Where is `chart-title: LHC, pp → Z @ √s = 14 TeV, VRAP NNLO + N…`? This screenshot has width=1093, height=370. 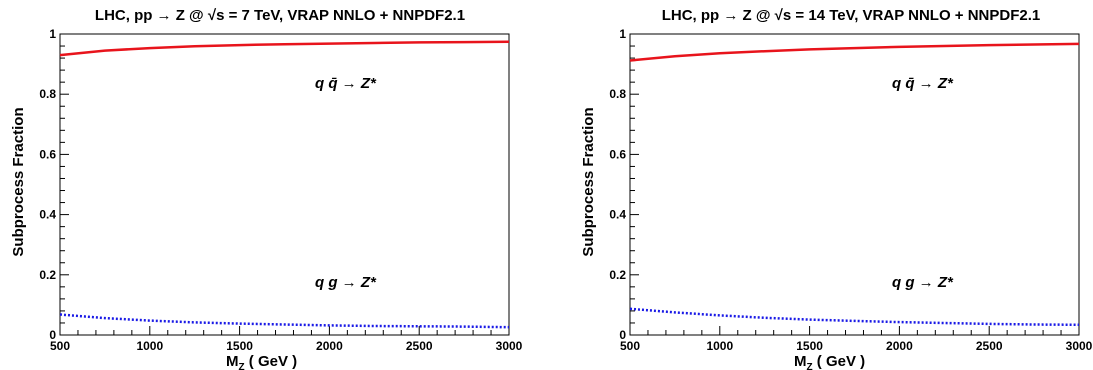
chart-title: LHC, pp → Z @ √s = 14 TeV, VRAP NNLO + N… is located at coordinates (851, 15).